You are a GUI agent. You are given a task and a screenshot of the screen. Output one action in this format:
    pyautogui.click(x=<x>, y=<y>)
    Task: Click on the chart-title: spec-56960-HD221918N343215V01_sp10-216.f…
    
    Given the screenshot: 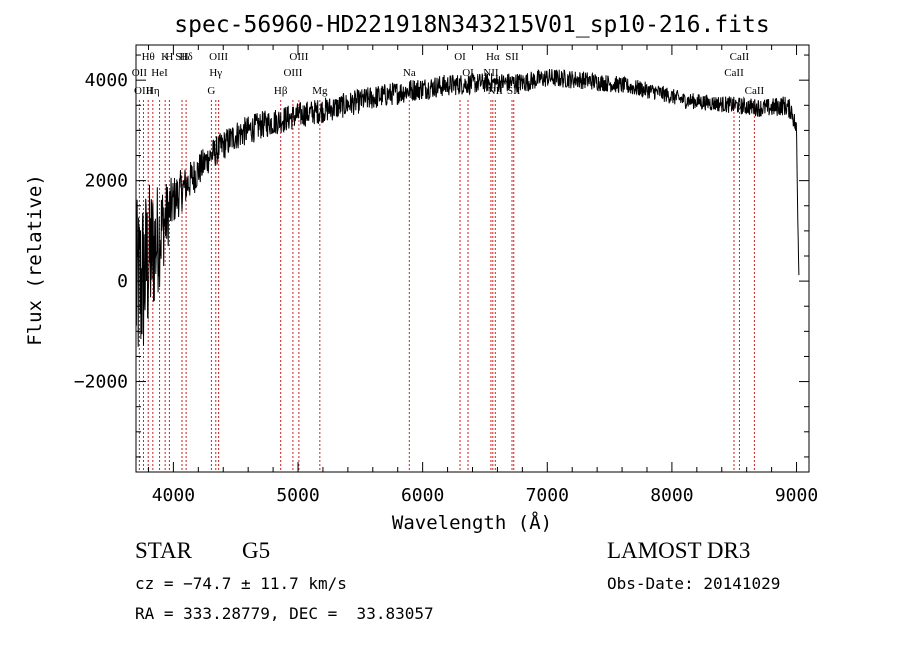 What is the action you would take?
    pyautogui.click(x=471, y=25)
    